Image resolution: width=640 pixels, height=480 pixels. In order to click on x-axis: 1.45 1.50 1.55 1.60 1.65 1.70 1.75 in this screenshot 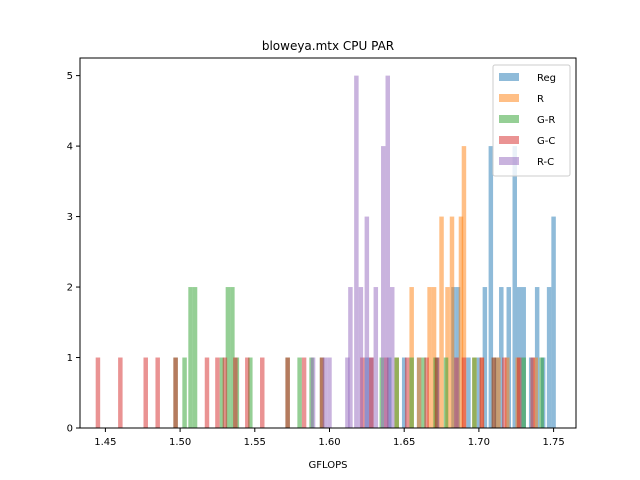, I will do `click(329, 438)`.